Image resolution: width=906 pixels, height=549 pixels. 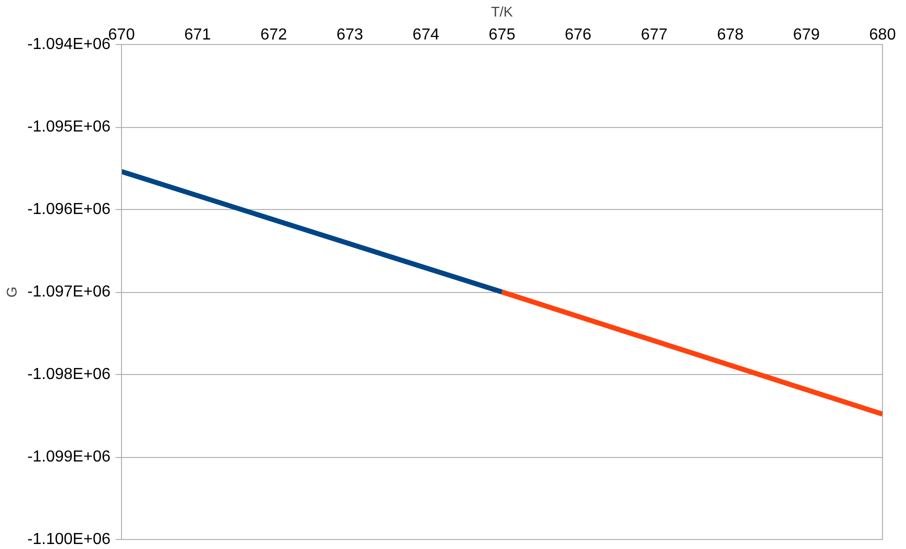 I want to click on x-axis-title: T/K, so click(x=502, y=12).